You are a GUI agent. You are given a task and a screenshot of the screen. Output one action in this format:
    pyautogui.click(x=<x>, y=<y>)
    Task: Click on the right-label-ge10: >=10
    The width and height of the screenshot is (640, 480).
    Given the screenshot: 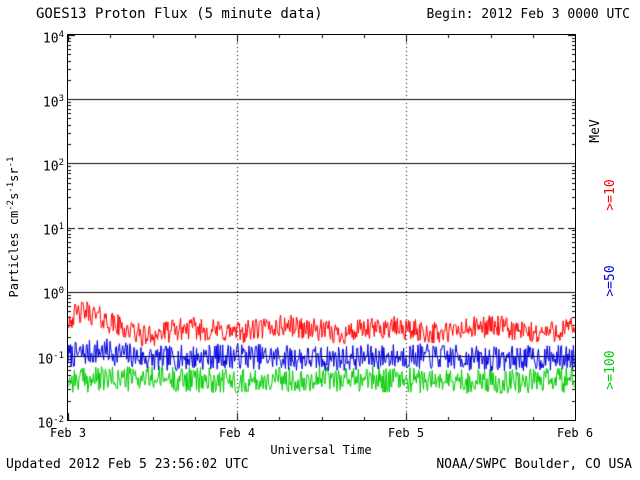 What is the action you would take?
    pyautogui.click(x=610, y=195)
    